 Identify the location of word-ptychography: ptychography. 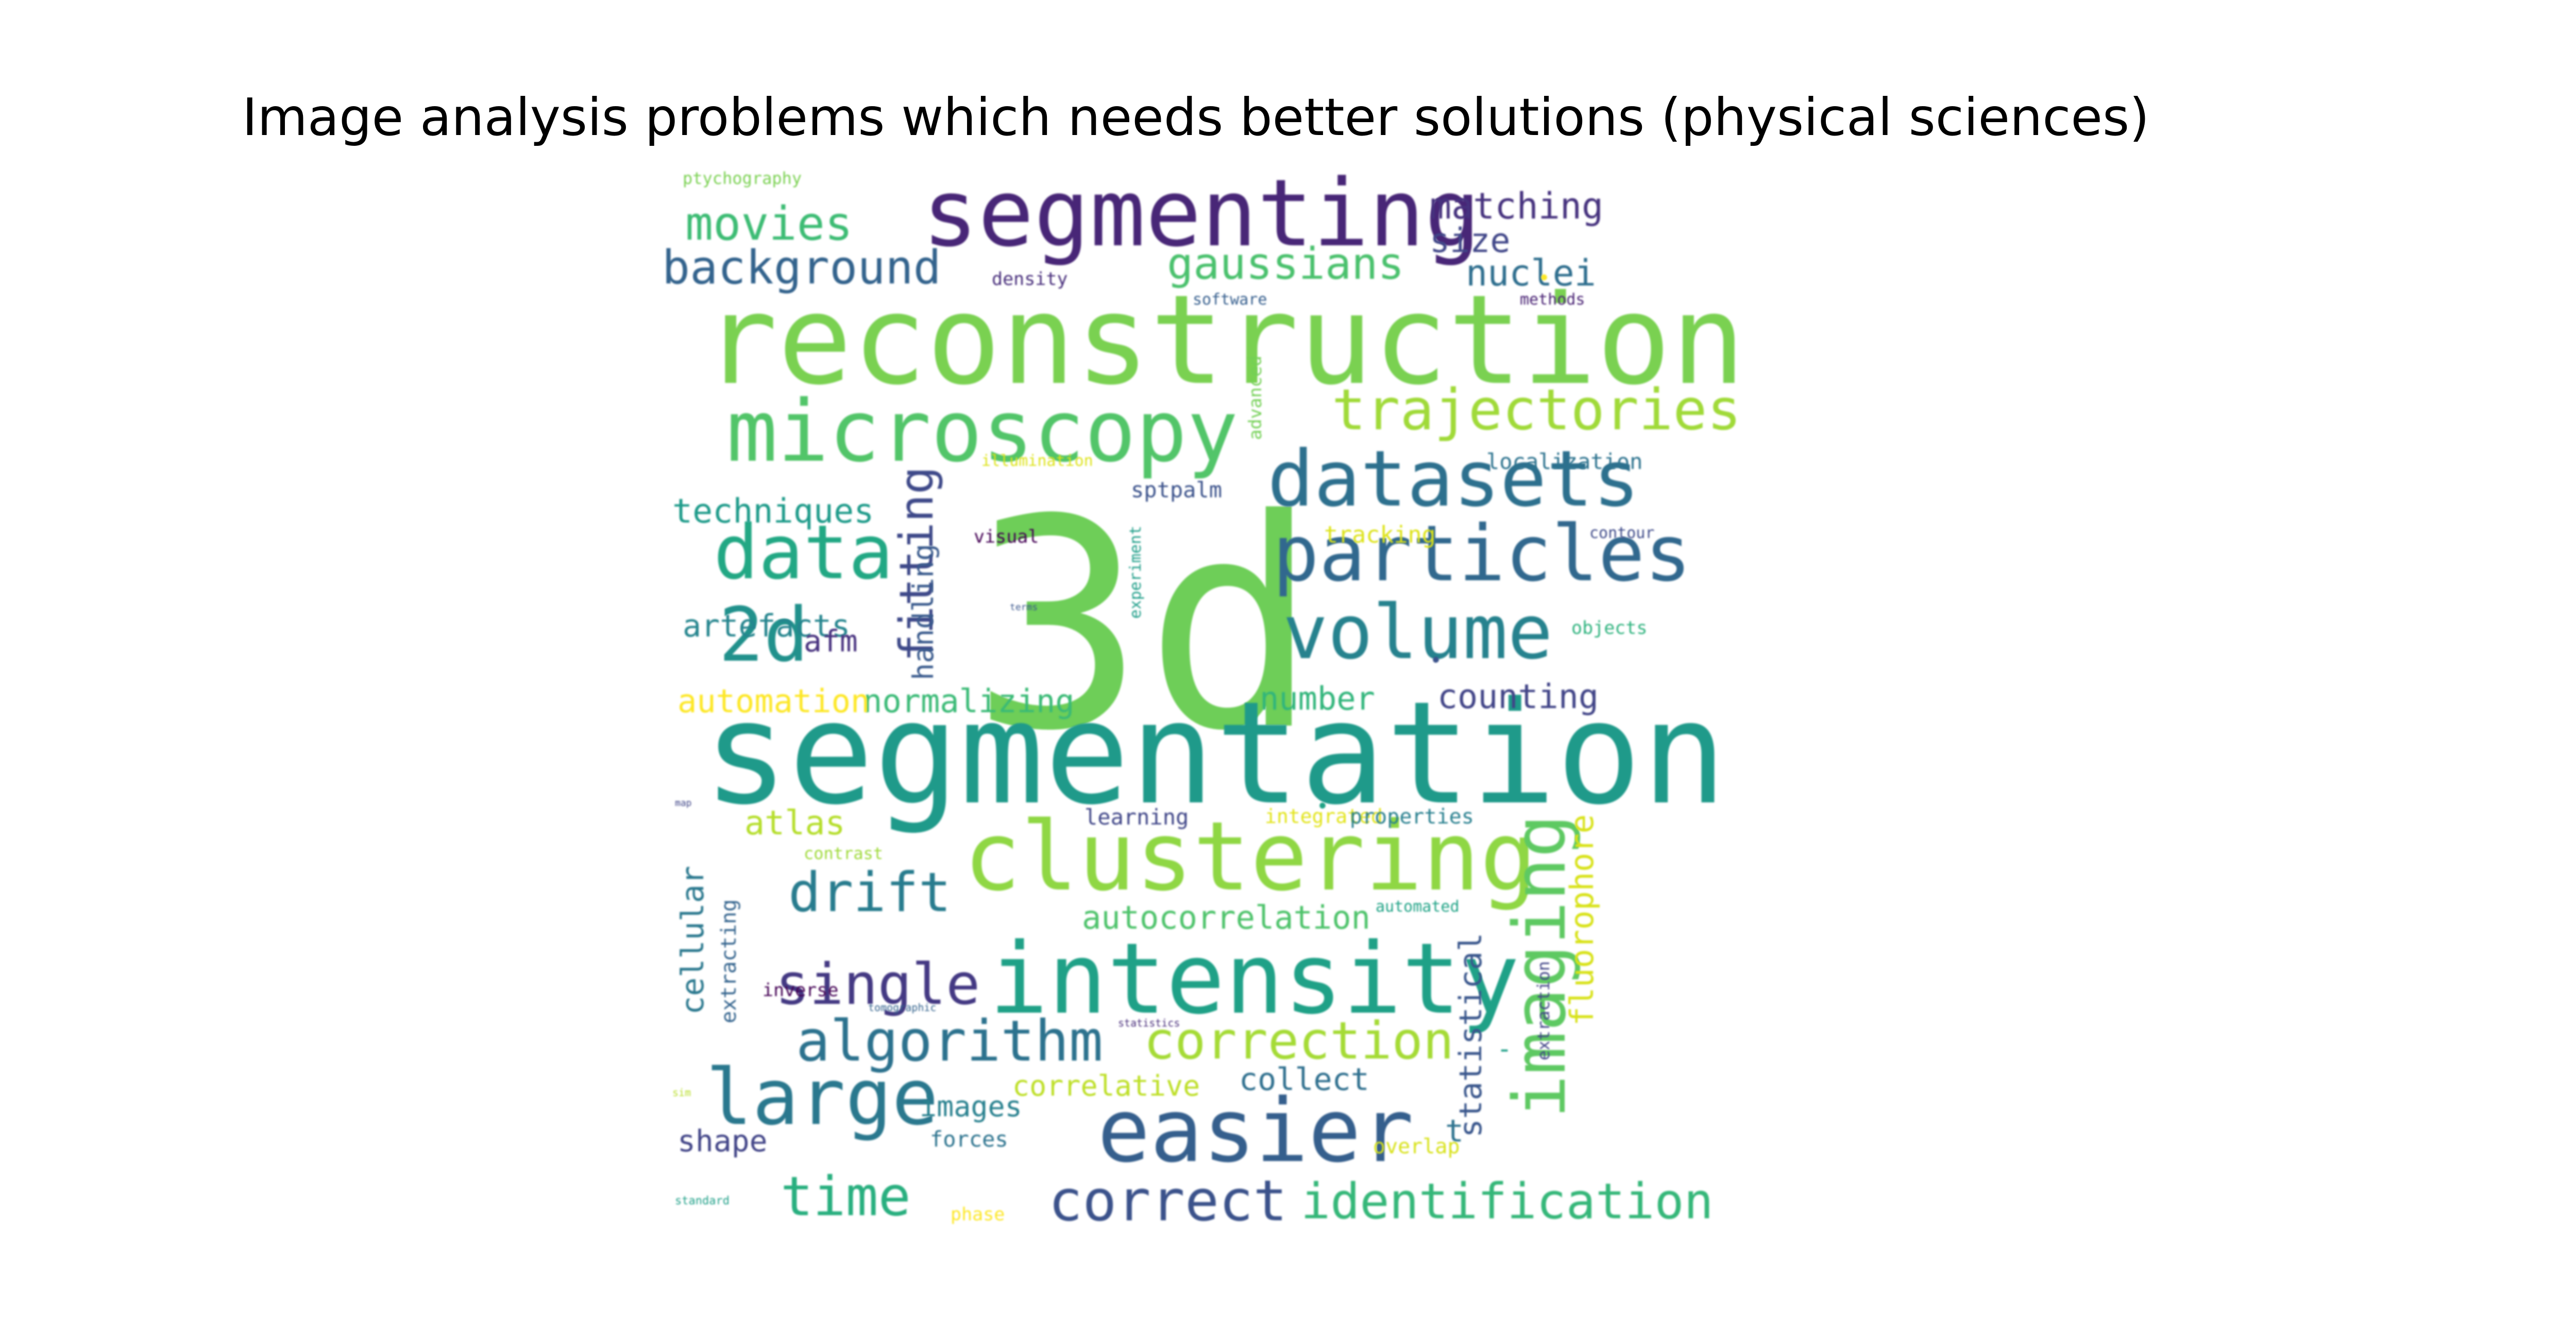
(742, 178).